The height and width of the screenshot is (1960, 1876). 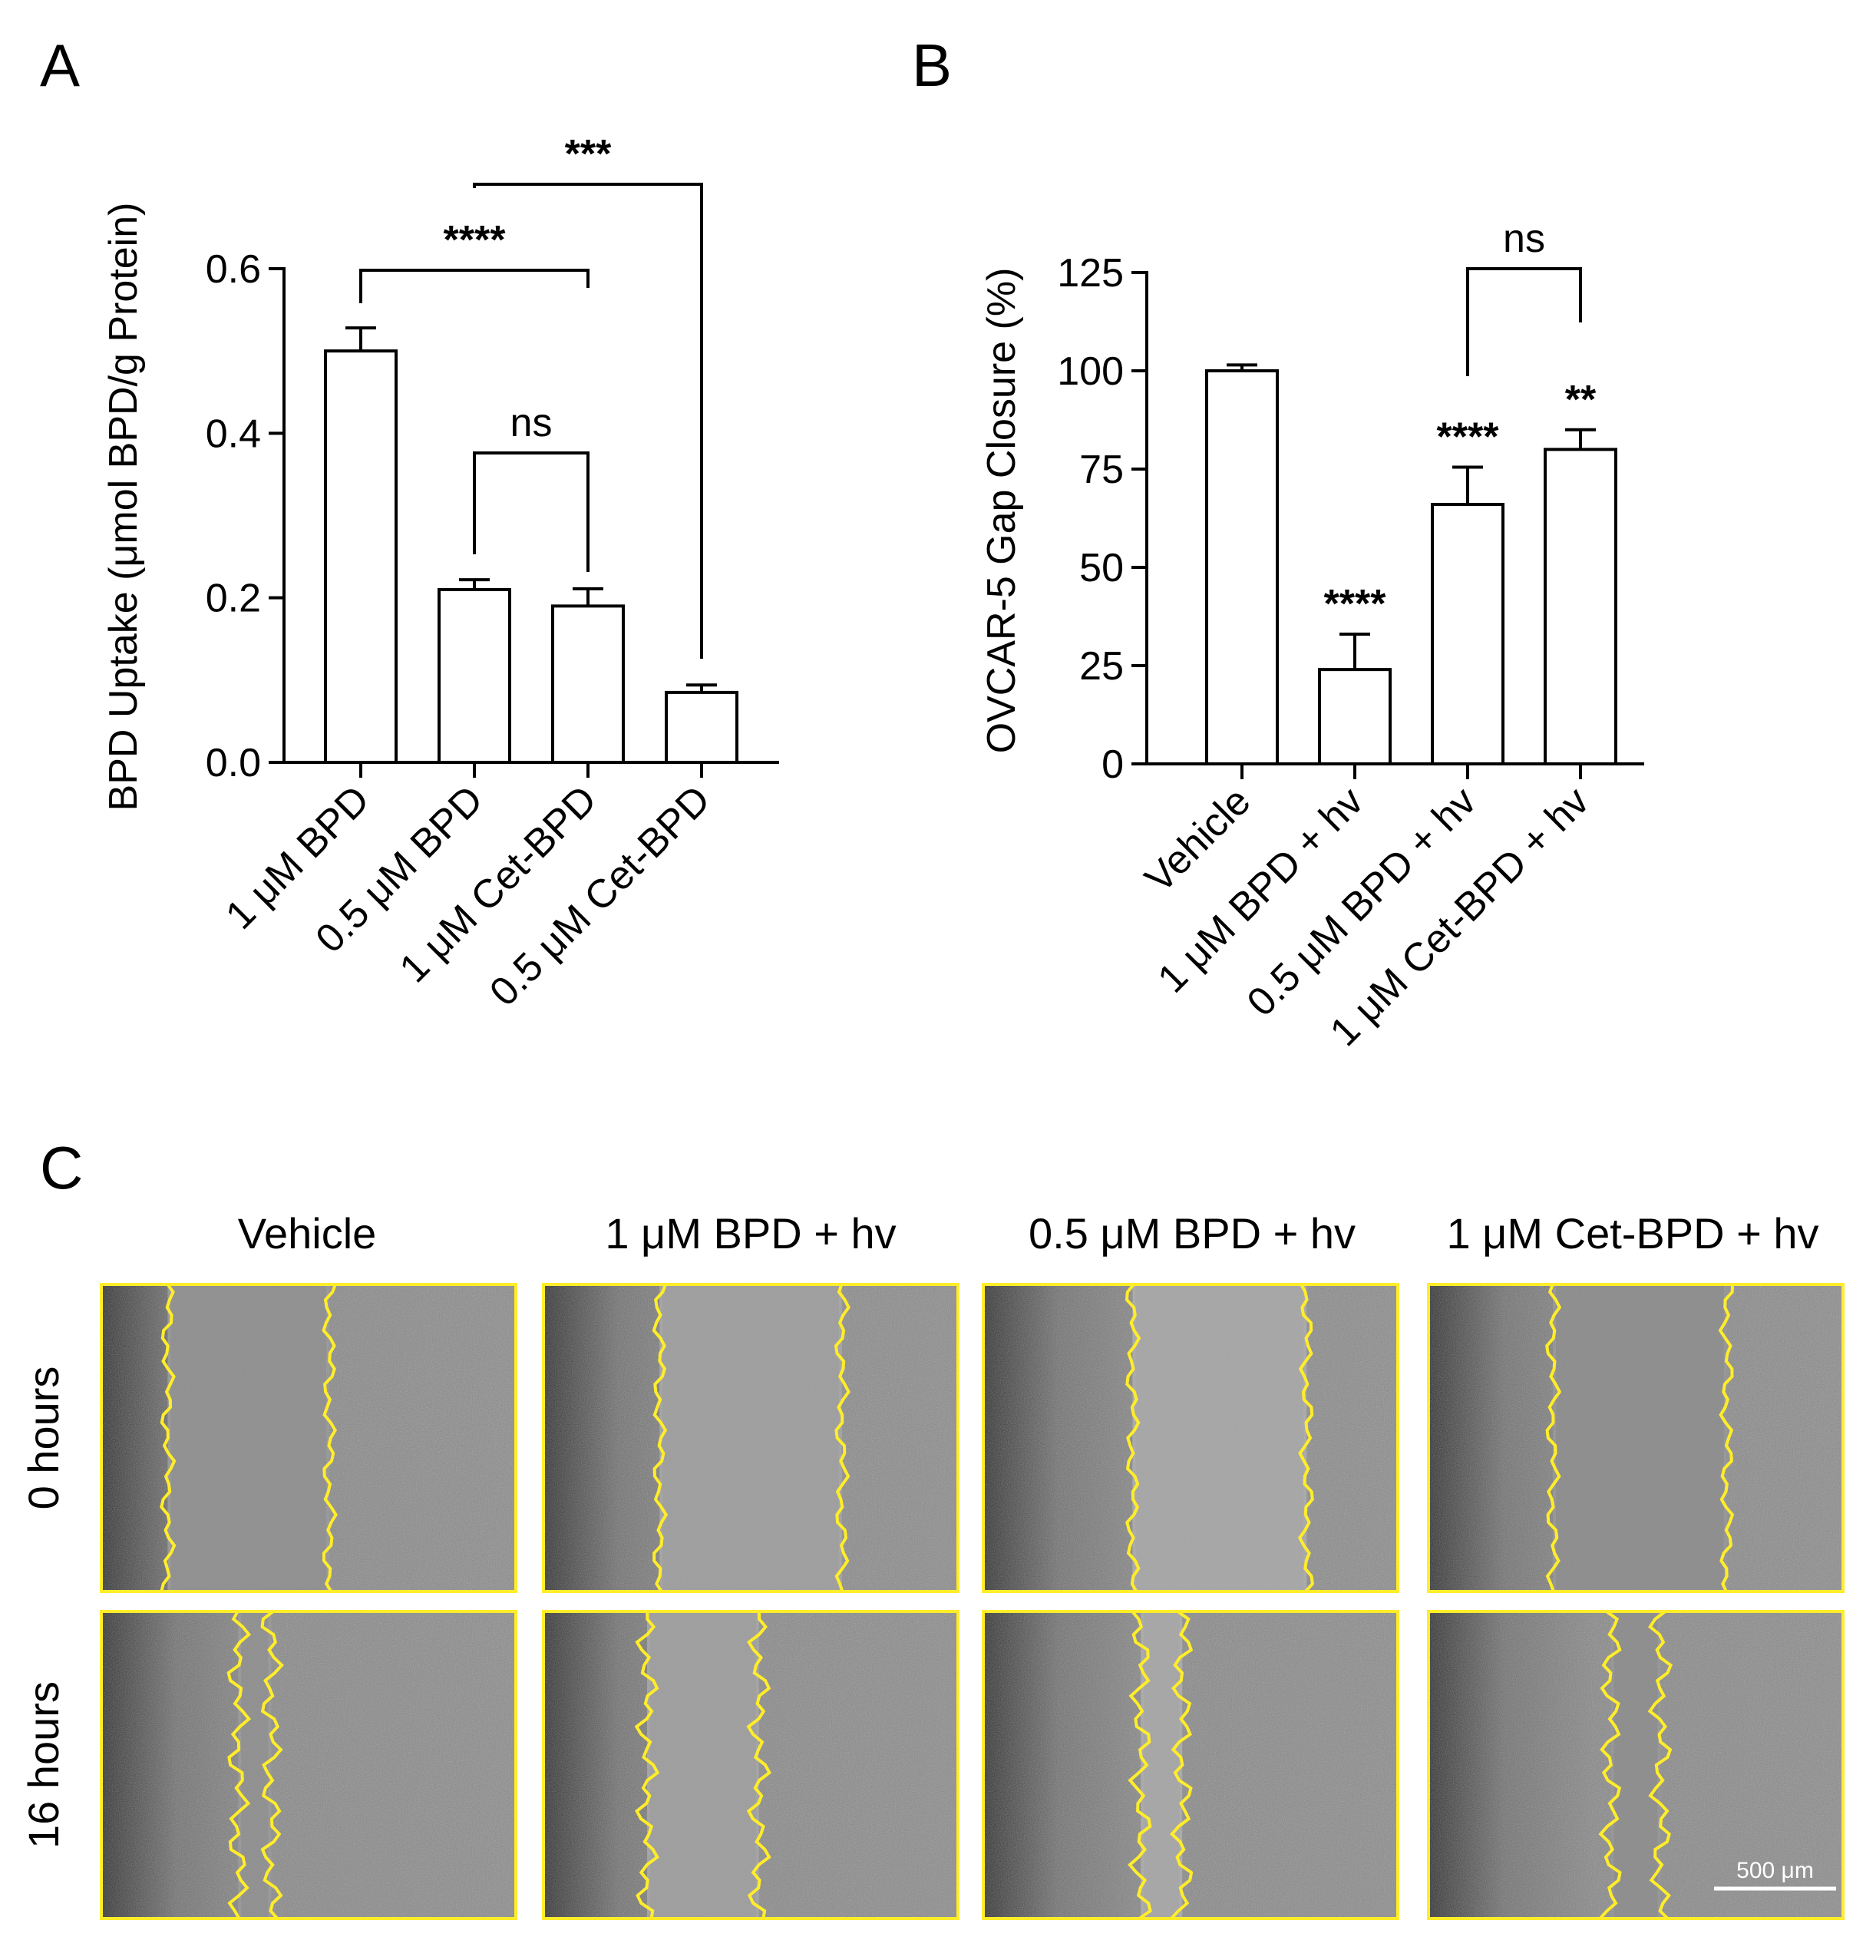 I want to click on y-tick-label: 50, so click(x=1101, y=568).